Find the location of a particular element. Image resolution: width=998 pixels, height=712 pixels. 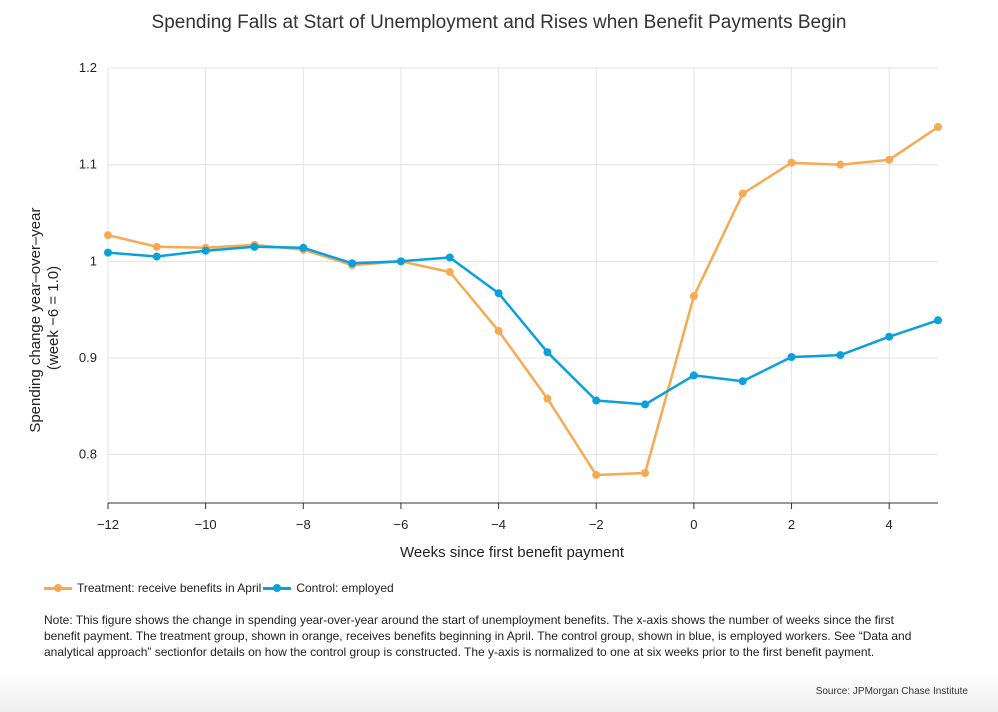

legend-label-control: Control: employed is located at coordinates (345, 588).